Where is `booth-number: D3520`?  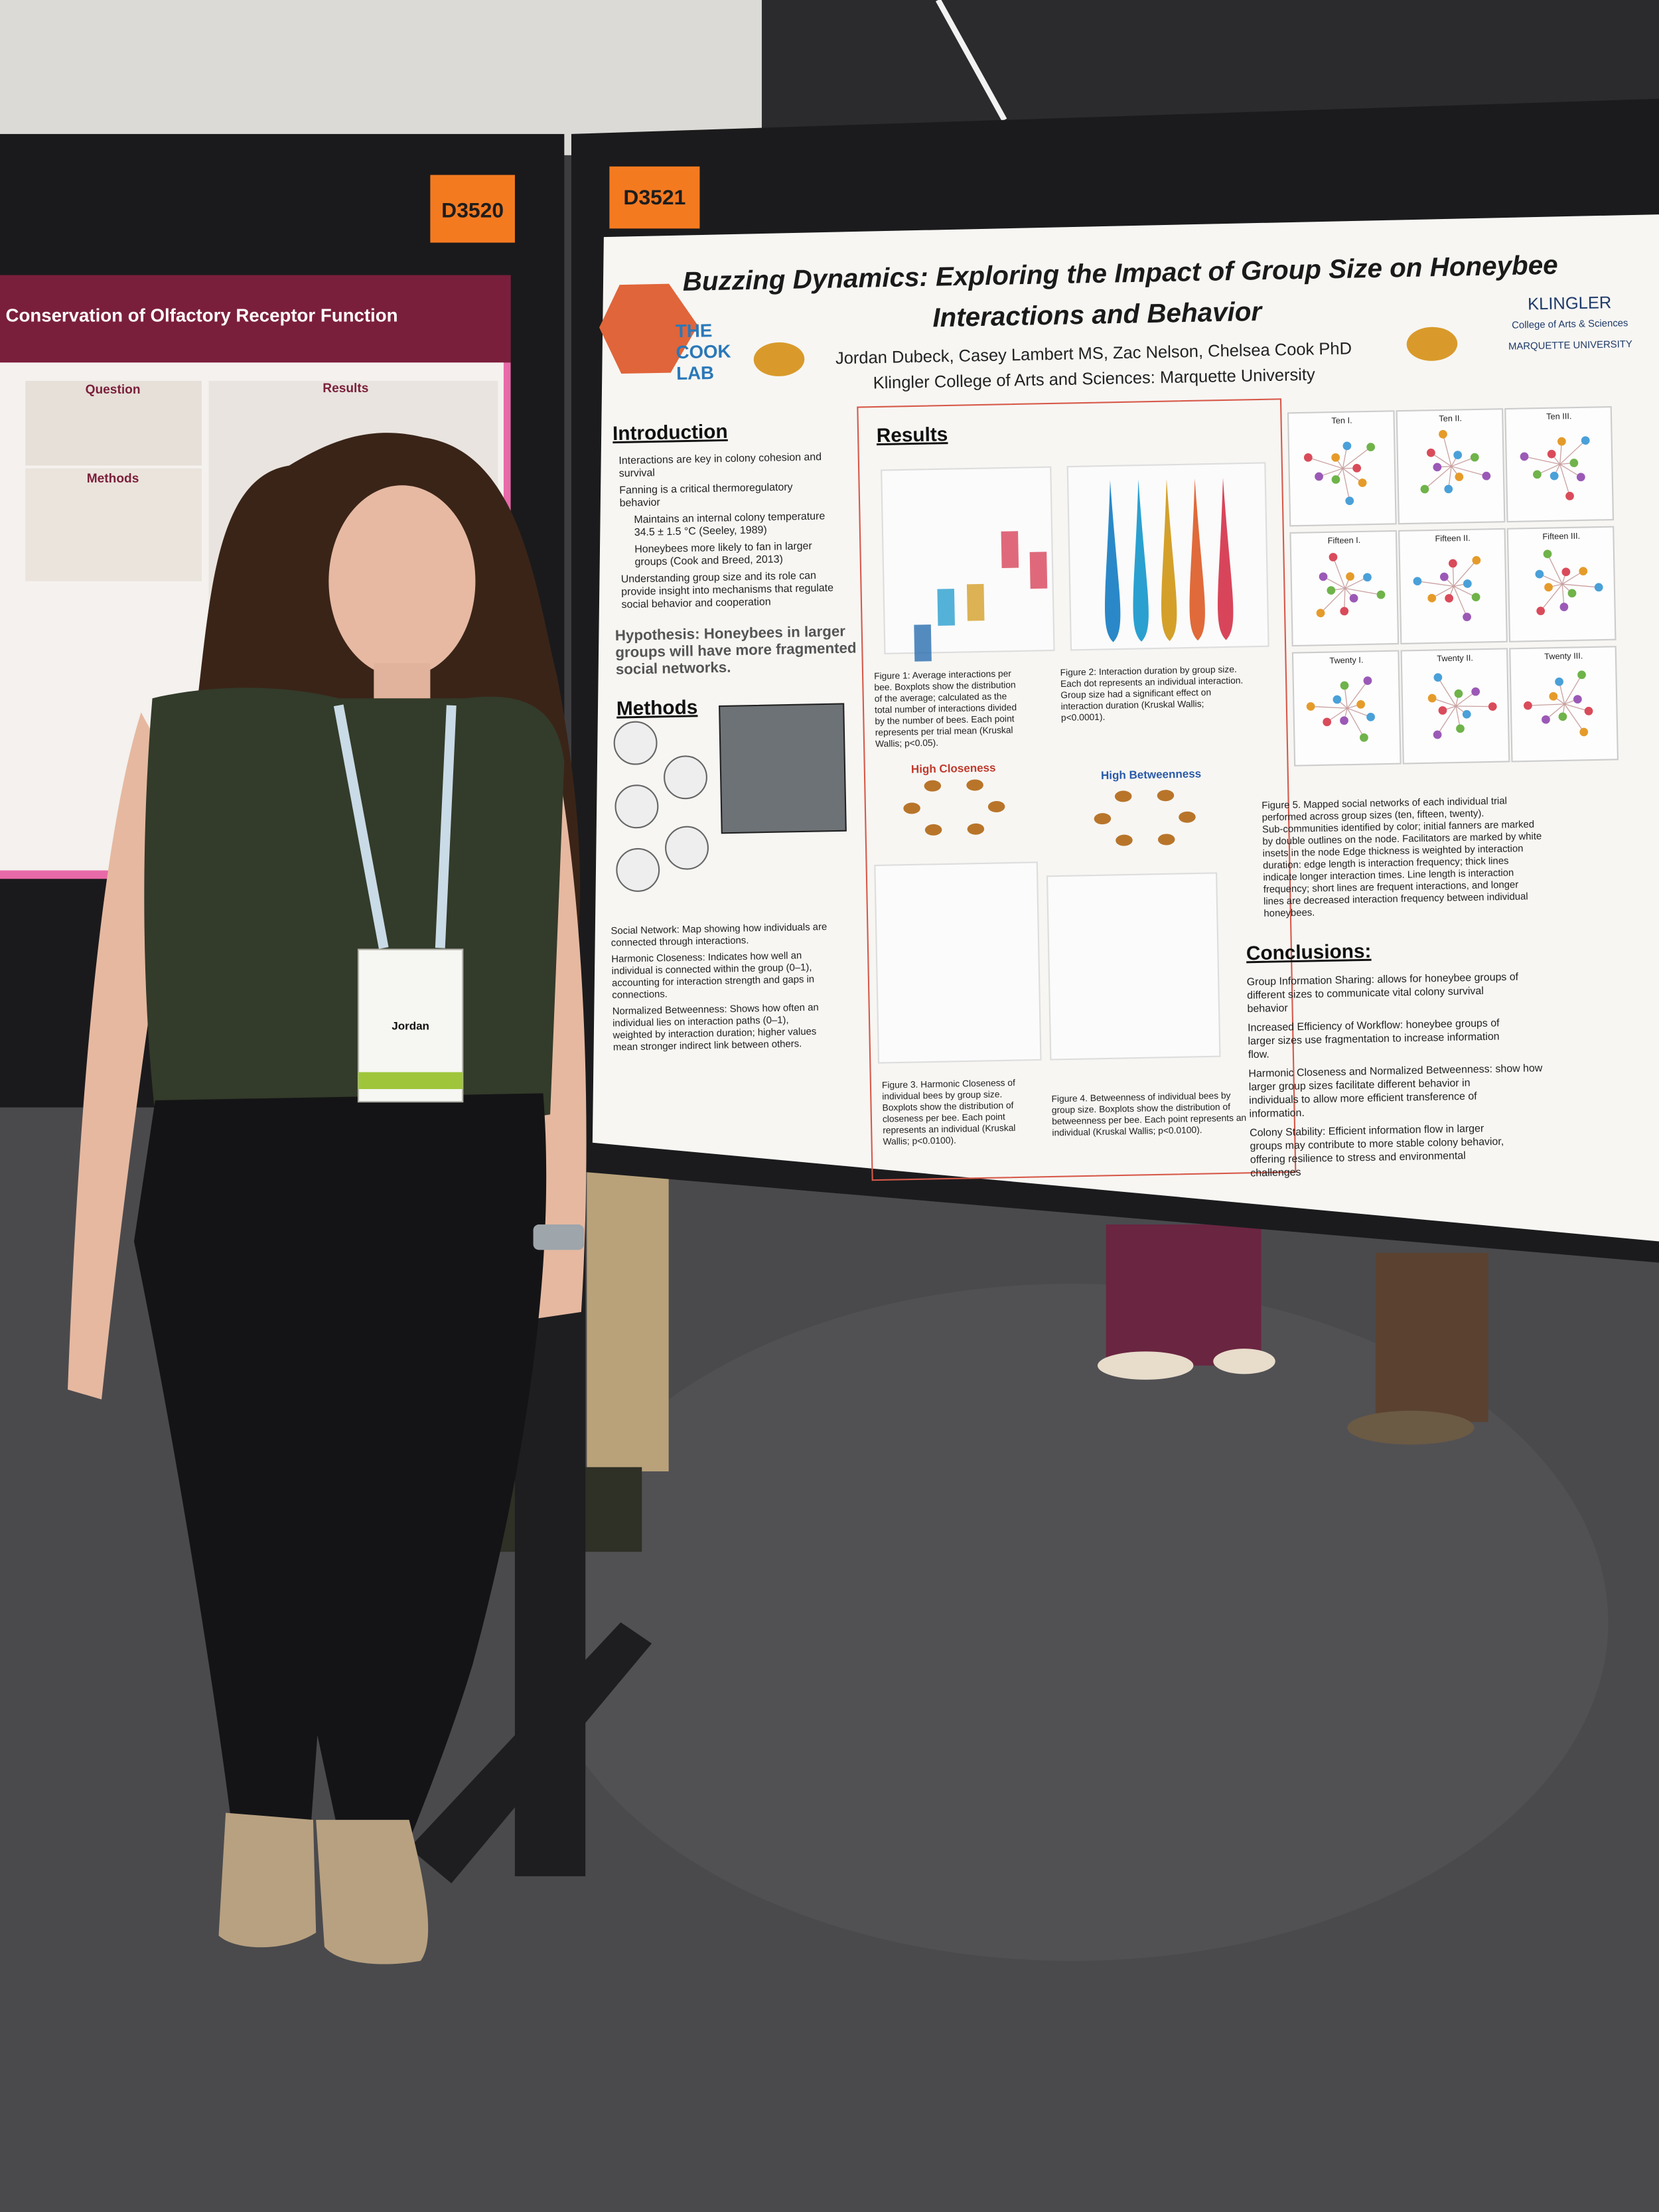
booth-number: D3520 is located at coordinates (472, 210).